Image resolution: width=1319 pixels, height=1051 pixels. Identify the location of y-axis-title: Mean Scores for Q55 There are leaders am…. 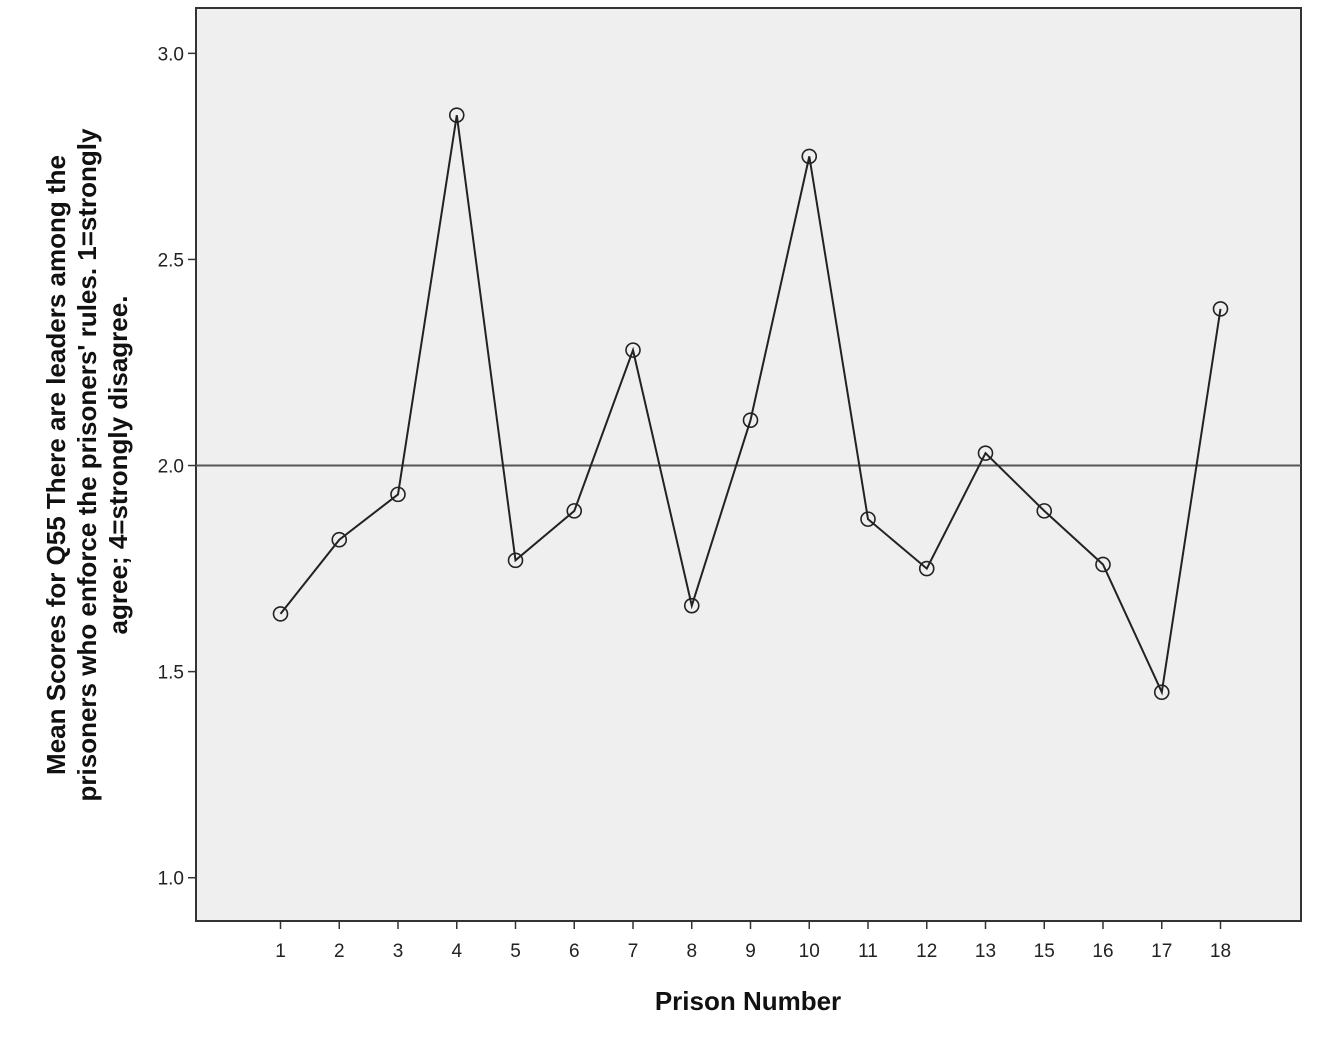
(87, 465).